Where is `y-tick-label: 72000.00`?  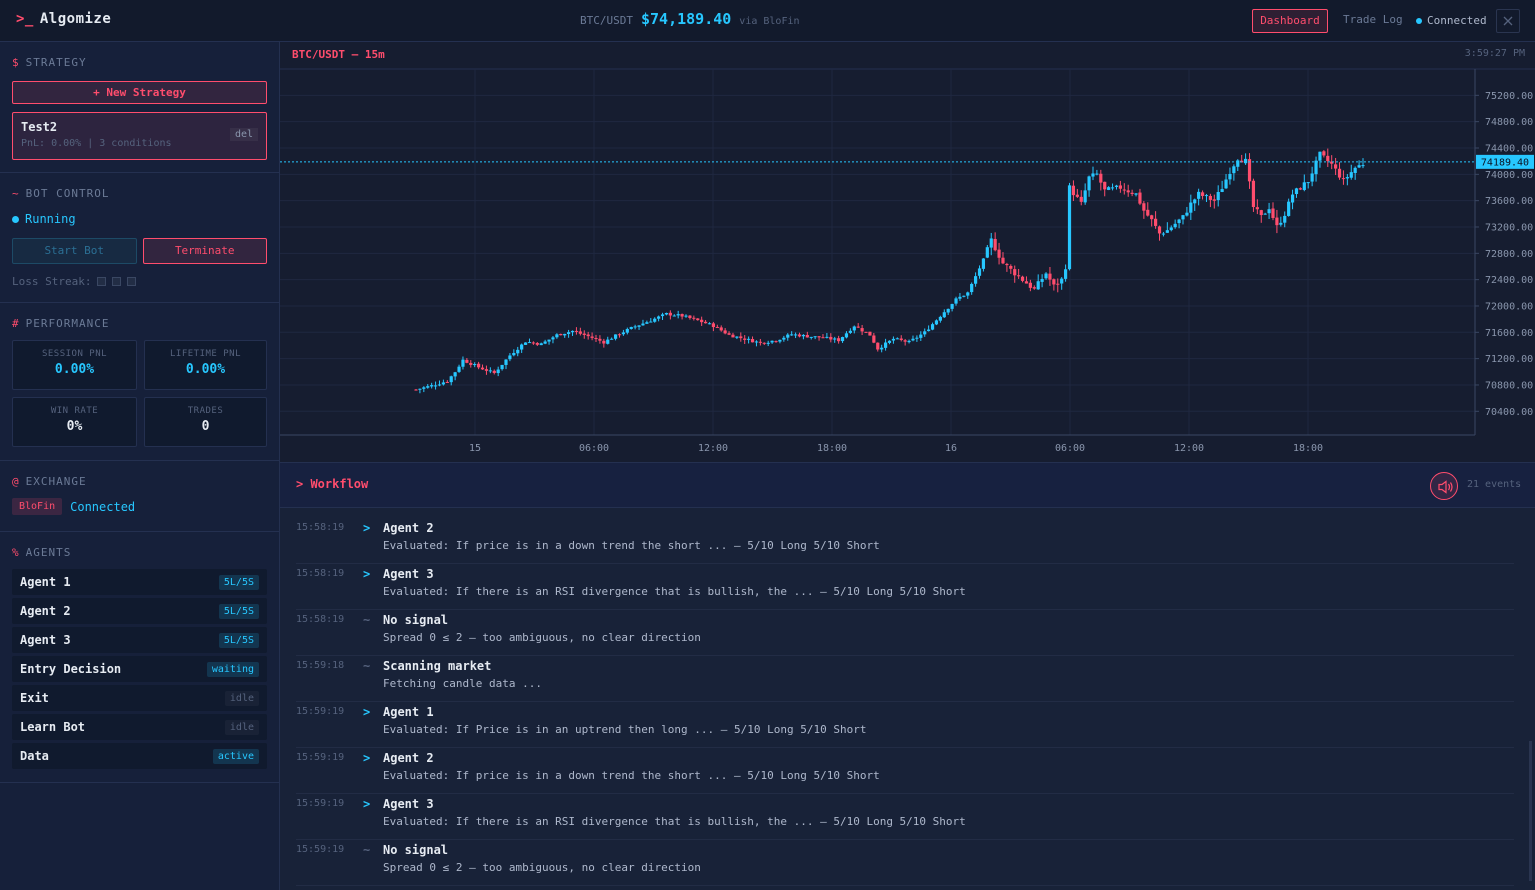
y-tick-label: 72000.00 is located at coordinates (1509, 306).